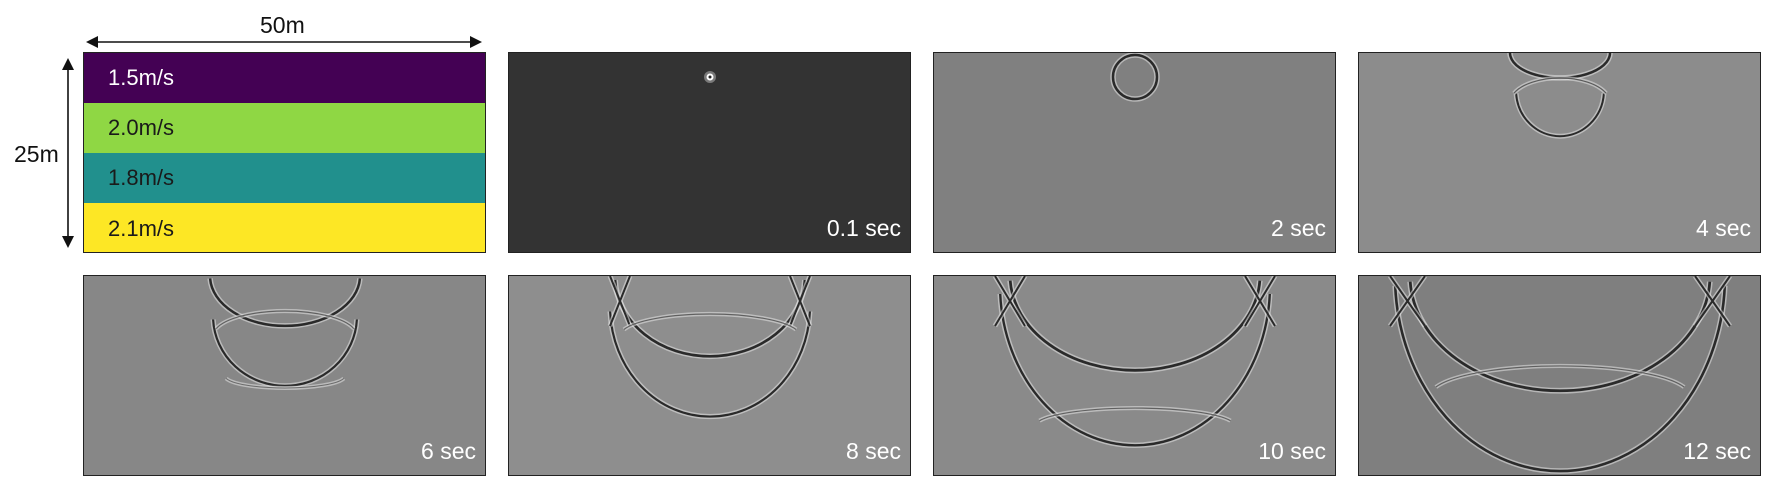  What do you see at coordinates (1717, 451) in the screenshot?
I see `snapshot-7-time-label: 12 sec` at bounding box center [1717, 451].